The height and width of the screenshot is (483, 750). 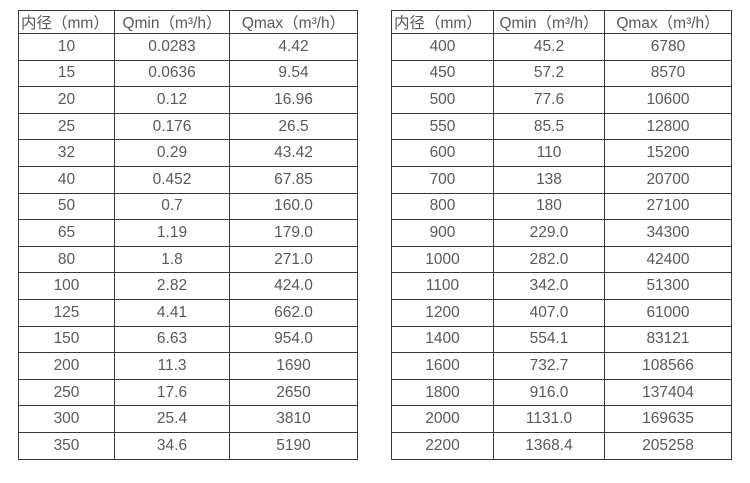 I want to click on table-cell: 4.42, so click(x=293, y=47).